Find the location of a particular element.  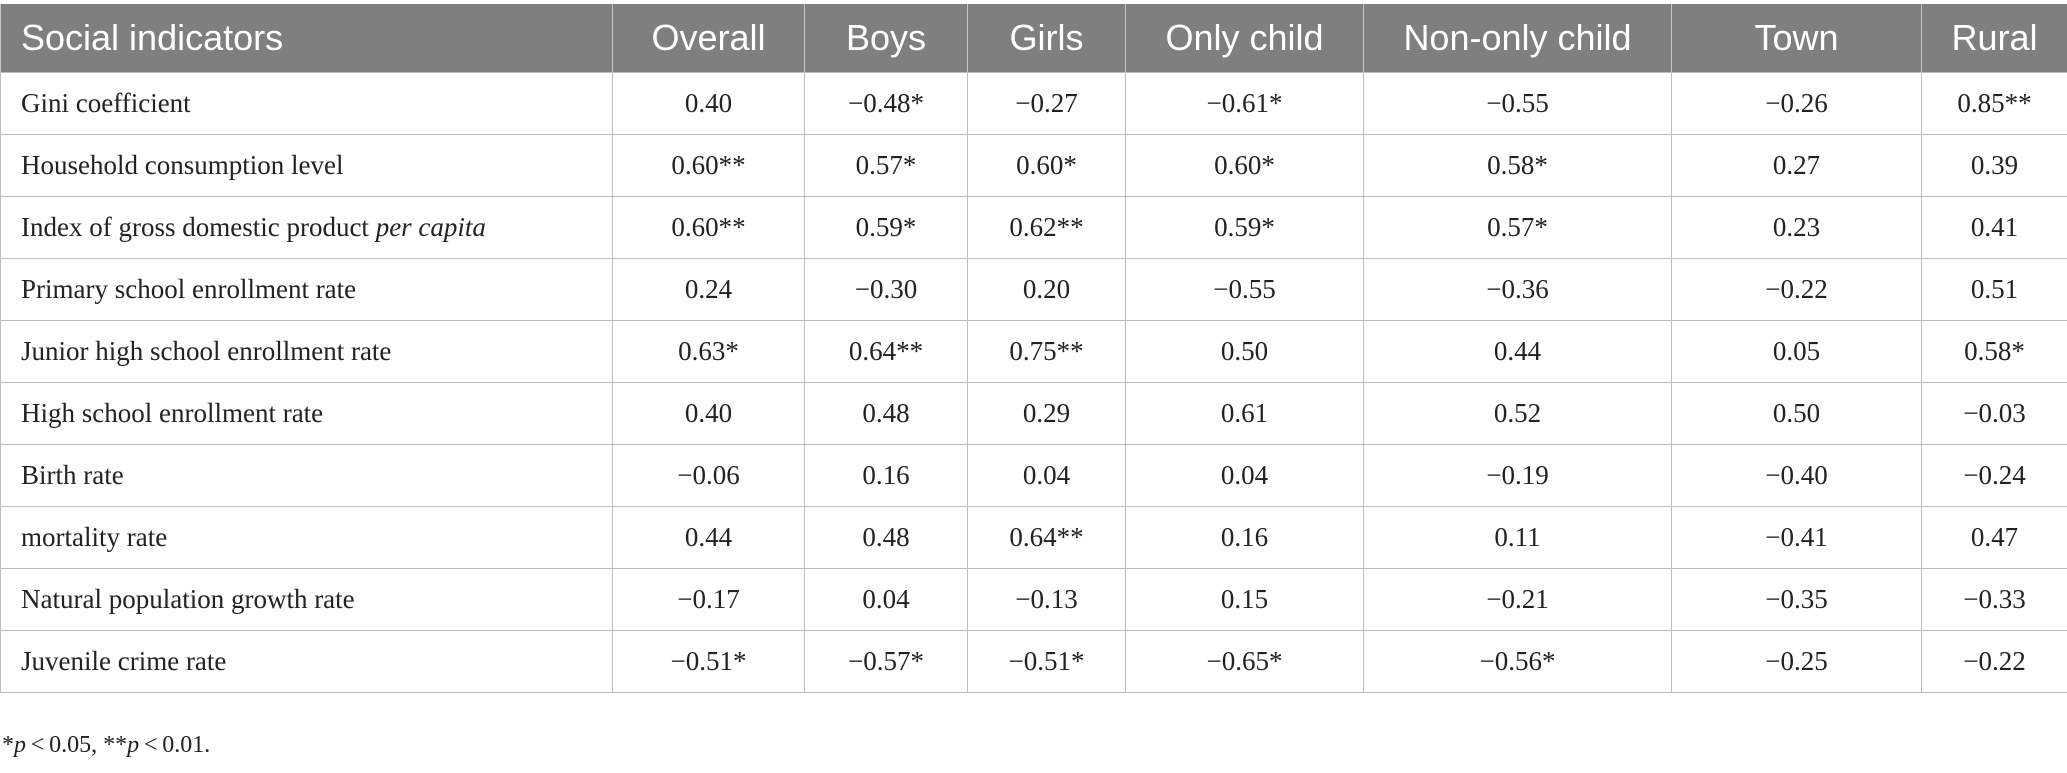

footnote-p1: p is located at coordinates (20, 745).